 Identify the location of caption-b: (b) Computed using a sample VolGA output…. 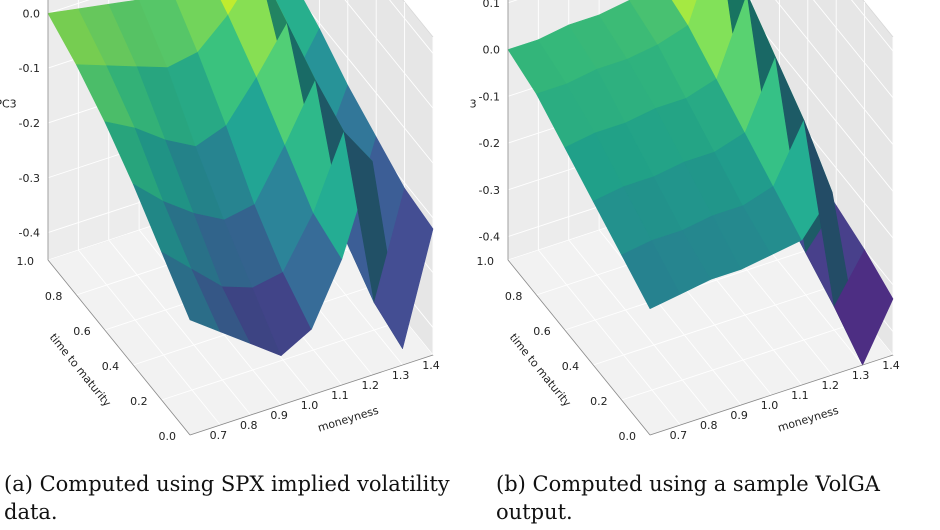
(688, 498).